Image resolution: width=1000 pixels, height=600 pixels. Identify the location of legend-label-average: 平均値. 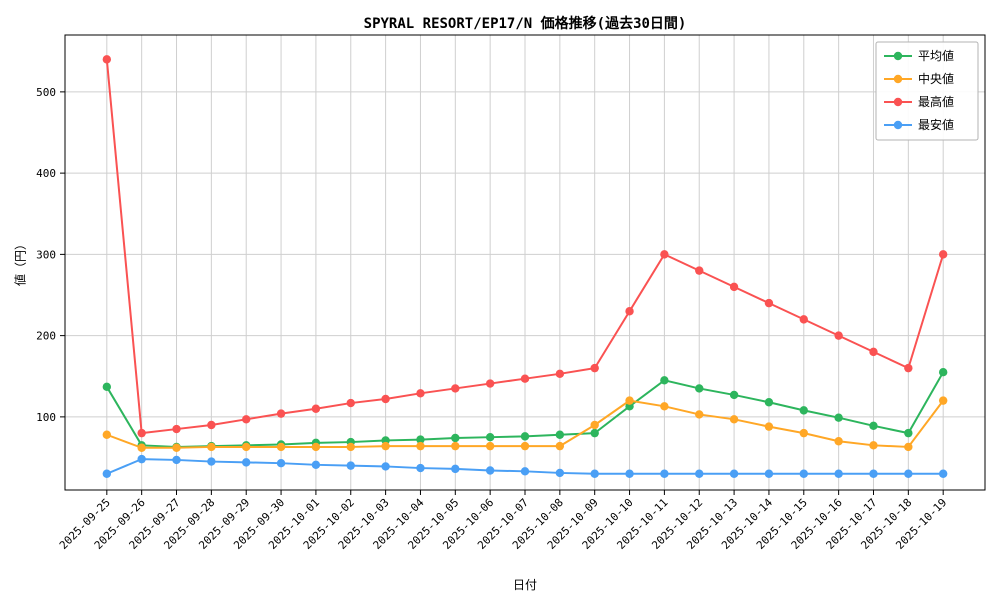
(936, 55).